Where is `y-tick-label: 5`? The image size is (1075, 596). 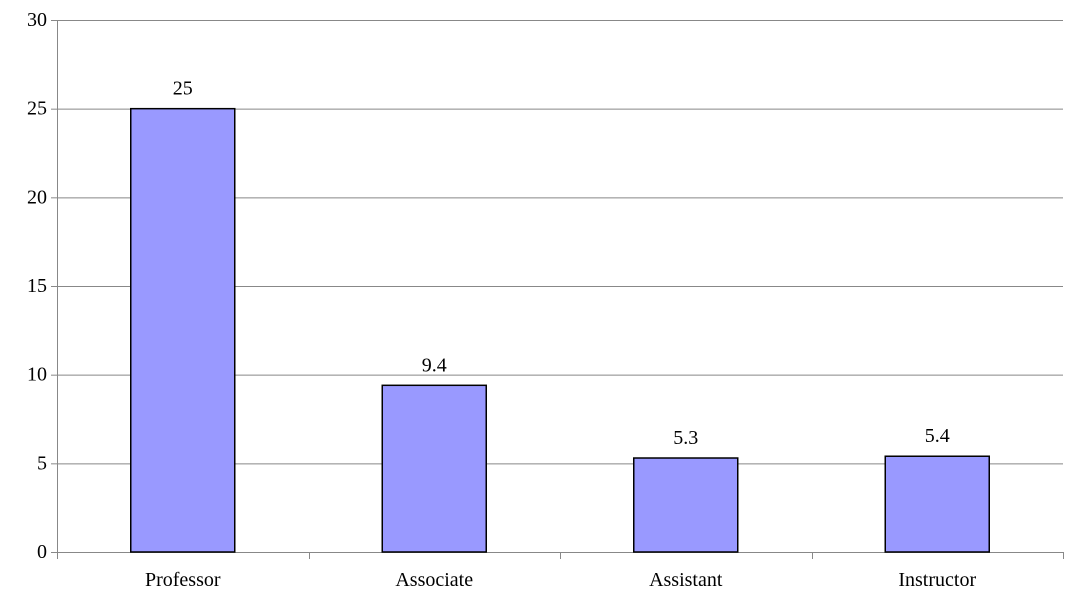
y-tick-label: 5 is located at coordinates (42, 463).